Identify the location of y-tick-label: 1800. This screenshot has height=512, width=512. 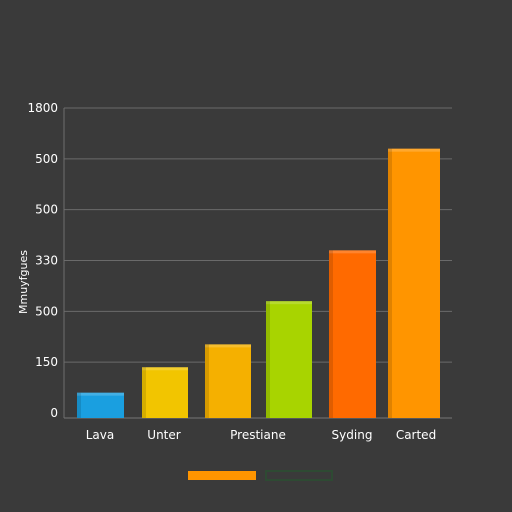
(42, 108).